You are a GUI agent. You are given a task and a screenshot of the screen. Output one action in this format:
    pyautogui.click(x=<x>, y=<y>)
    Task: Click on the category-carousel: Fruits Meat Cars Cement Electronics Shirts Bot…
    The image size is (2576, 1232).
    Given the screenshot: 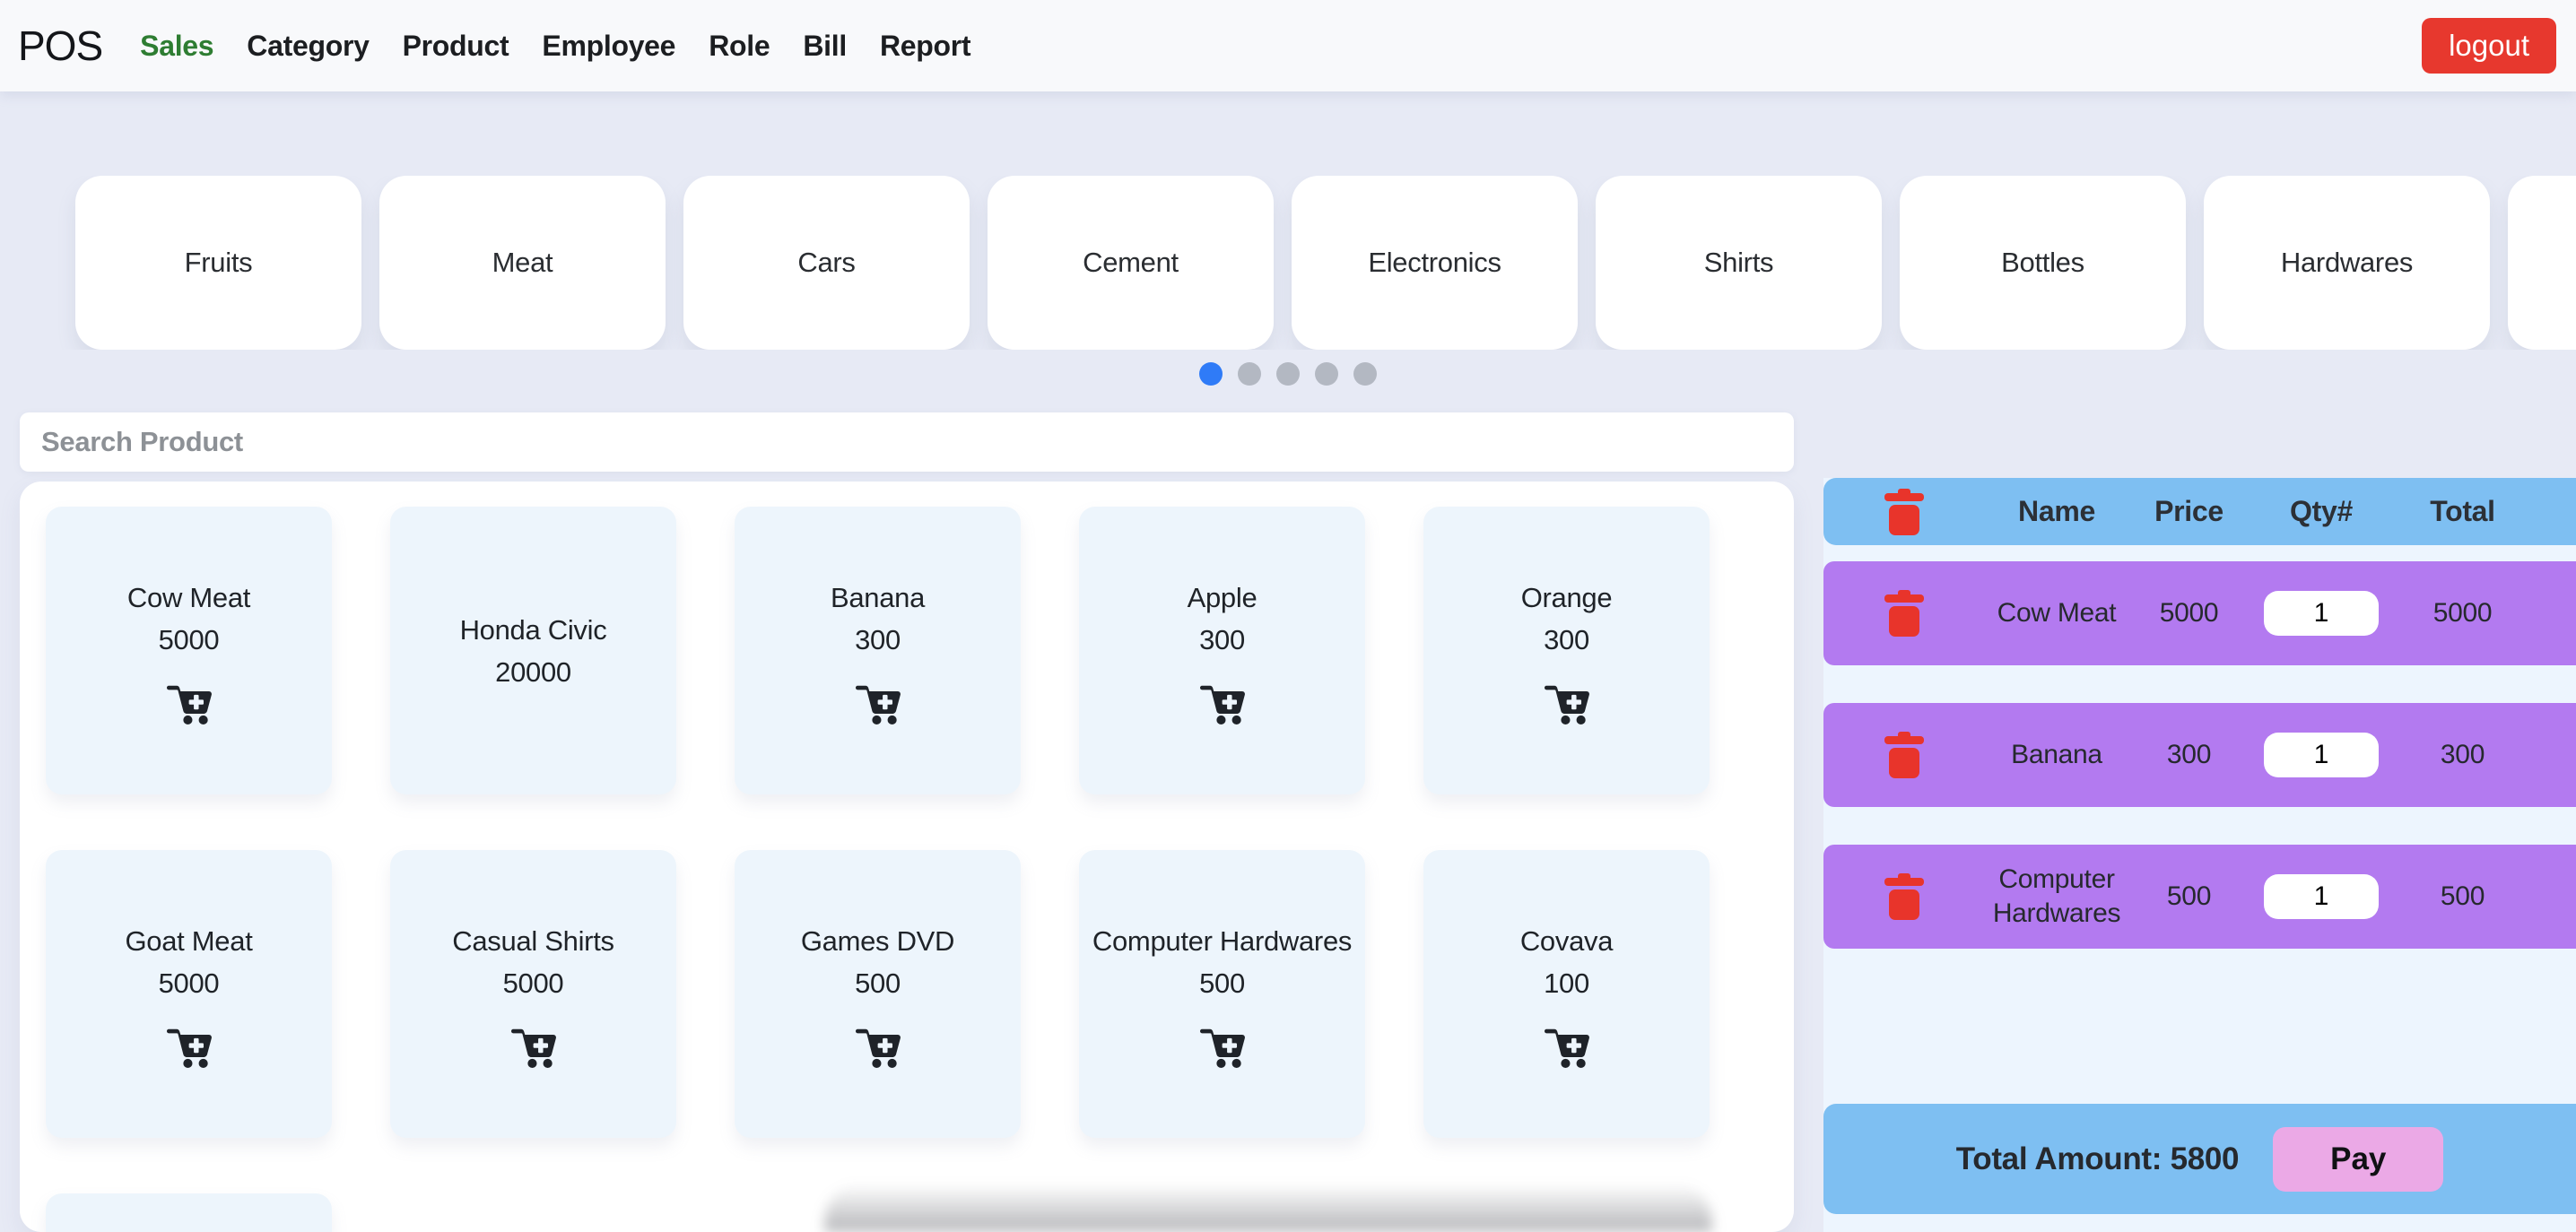 What is the action you would take?
    pyautogui.click(x=1288, y=263)
    